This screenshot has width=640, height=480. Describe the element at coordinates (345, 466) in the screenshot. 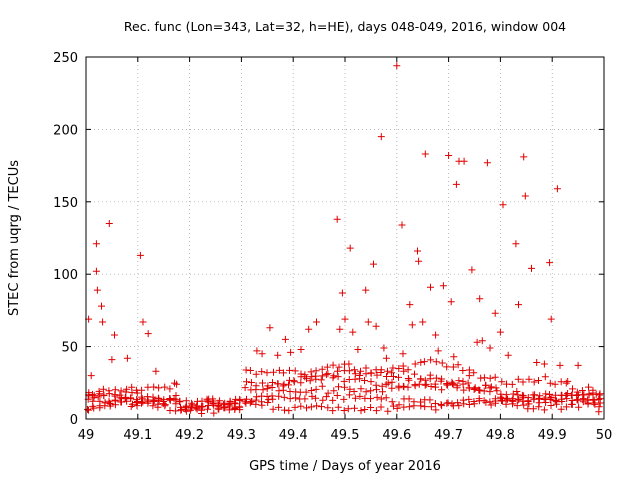

I see `x-axis-title: GPS time / Days of year 2016` at that location.